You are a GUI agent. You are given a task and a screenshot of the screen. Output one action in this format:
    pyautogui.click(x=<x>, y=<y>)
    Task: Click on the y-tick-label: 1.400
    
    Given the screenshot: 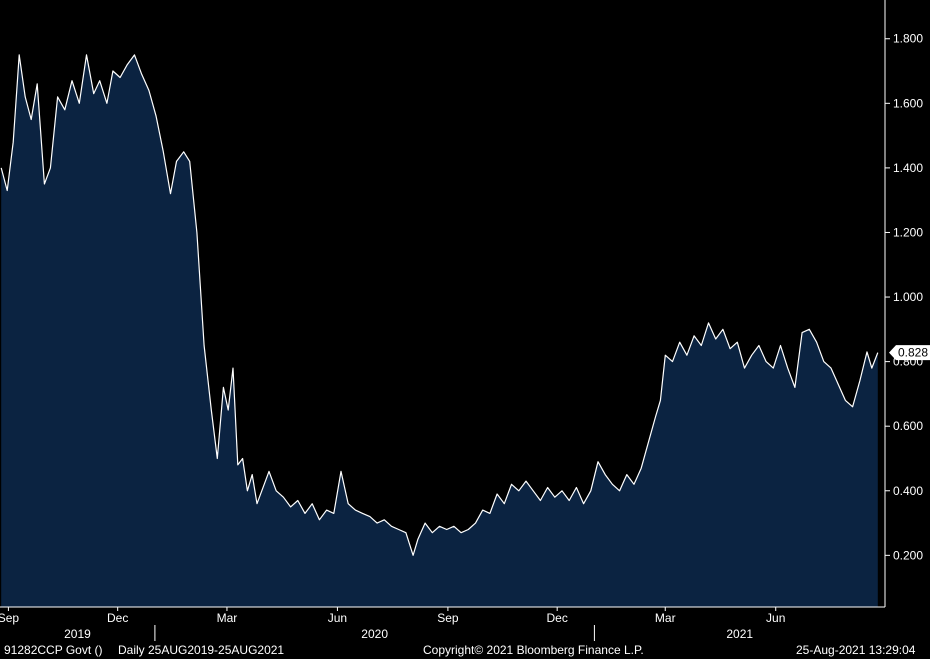 What is the action you would take?
    pyautogui.click(x=908, y=168)
    